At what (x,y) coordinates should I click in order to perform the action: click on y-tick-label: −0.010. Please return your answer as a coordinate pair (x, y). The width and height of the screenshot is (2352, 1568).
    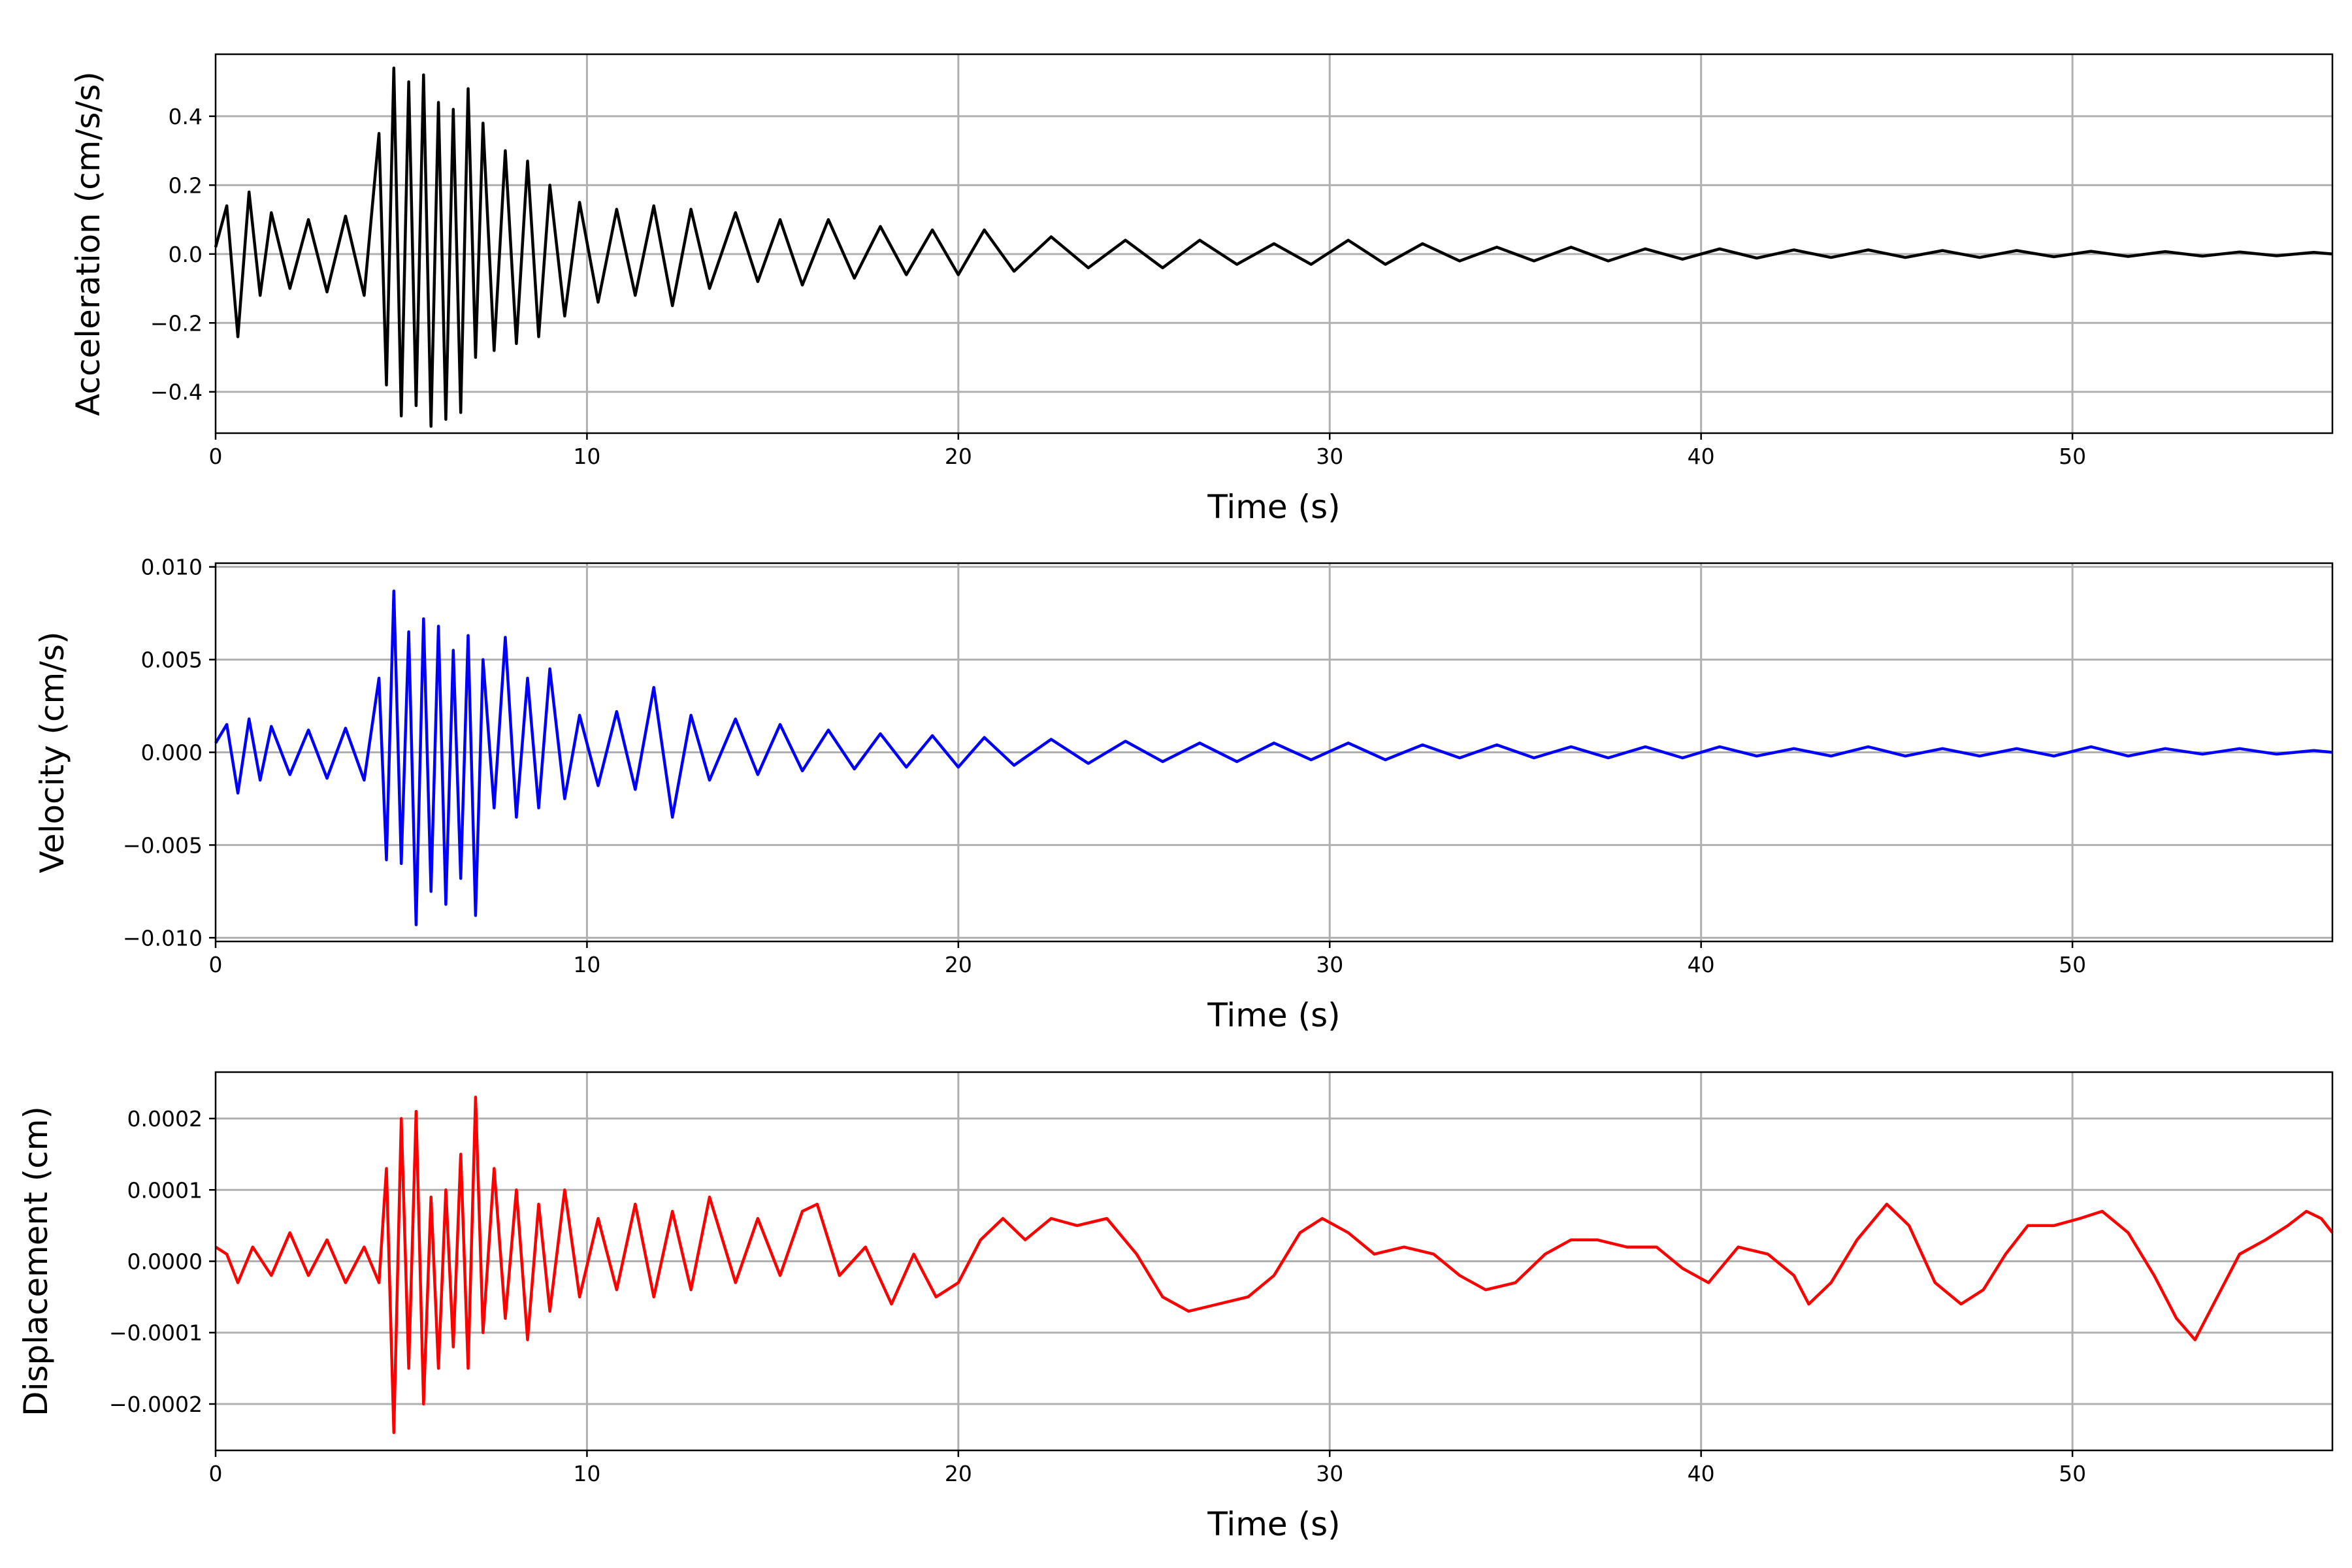
    Looking at the image, I should click on (163, 938).